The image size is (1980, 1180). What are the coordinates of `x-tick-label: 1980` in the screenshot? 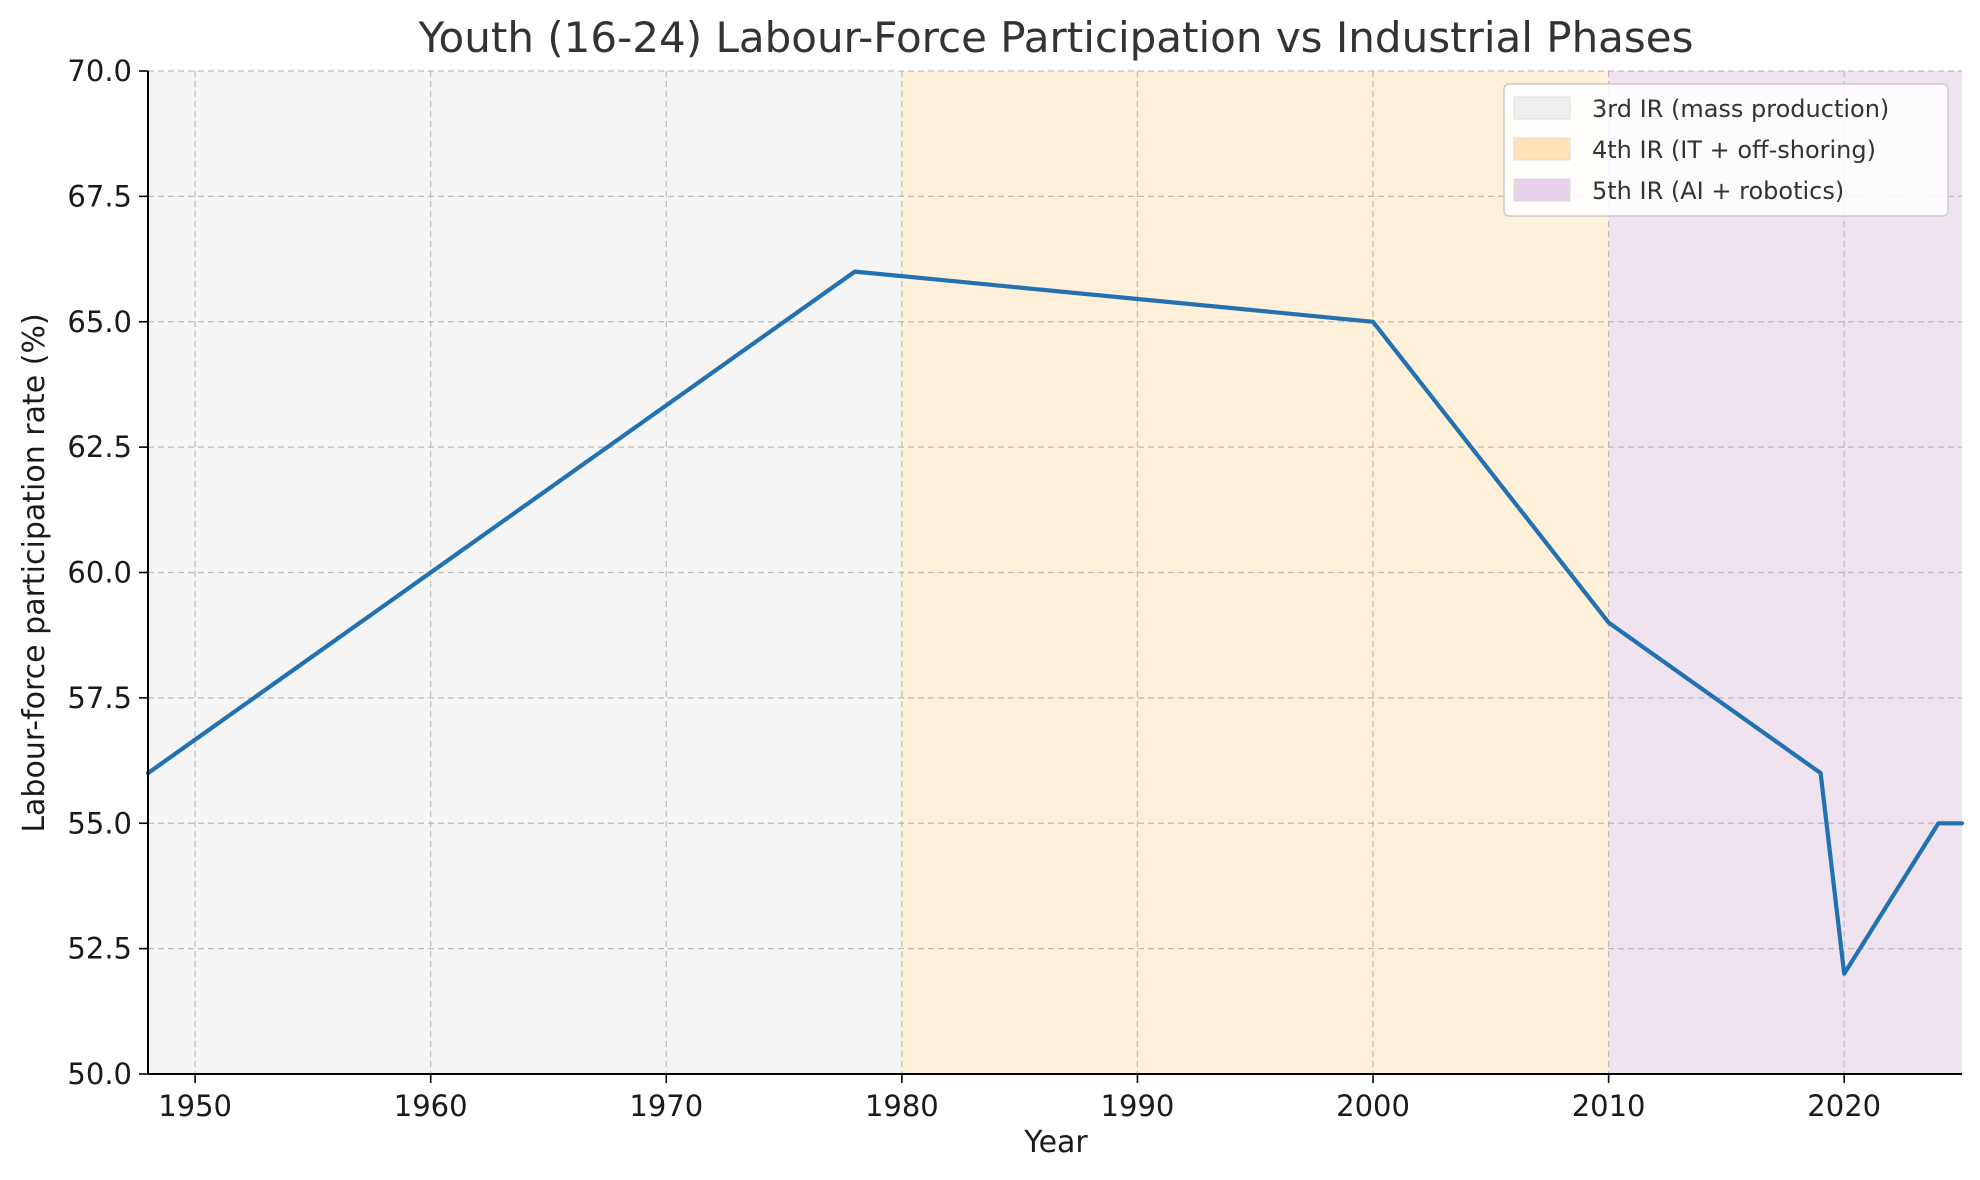 It's located at (902, 1106).